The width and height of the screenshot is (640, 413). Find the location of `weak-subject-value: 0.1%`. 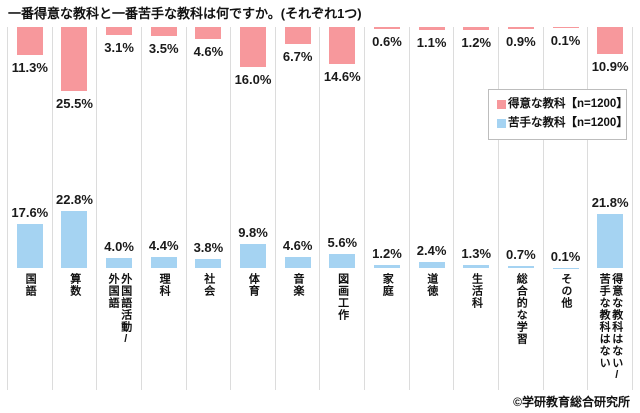

weak-subject-value: 0.1% is located at coordinates (565, 256).